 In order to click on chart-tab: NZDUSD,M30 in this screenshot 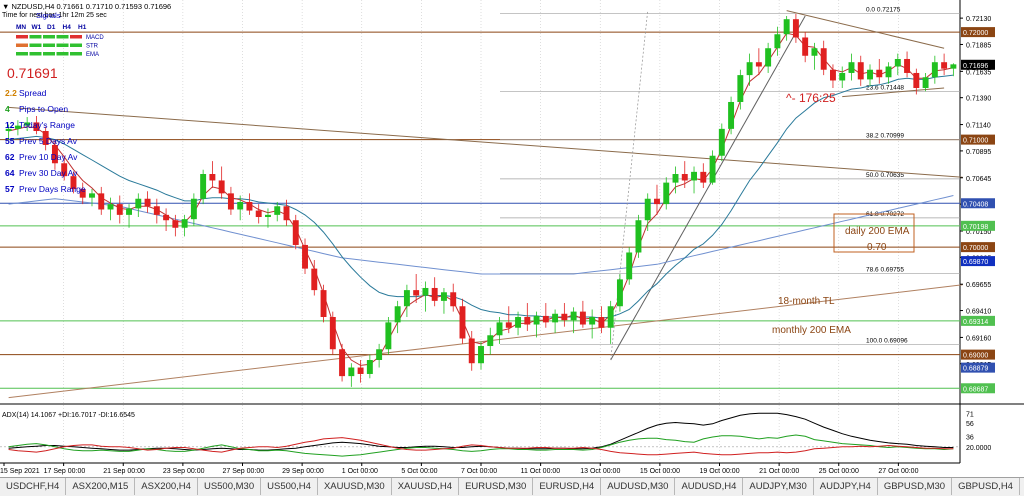, I will do `click(1022, 486)`.